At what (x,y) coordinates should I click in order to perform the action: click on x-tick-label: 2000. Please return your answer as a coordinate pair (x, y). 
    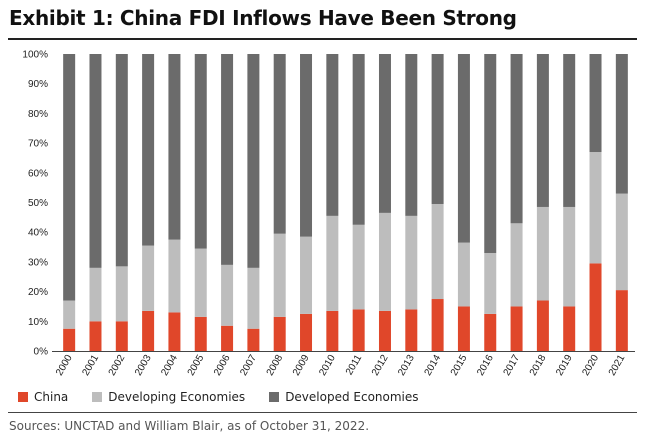
    Looking at the image, I should click on (64, 365).